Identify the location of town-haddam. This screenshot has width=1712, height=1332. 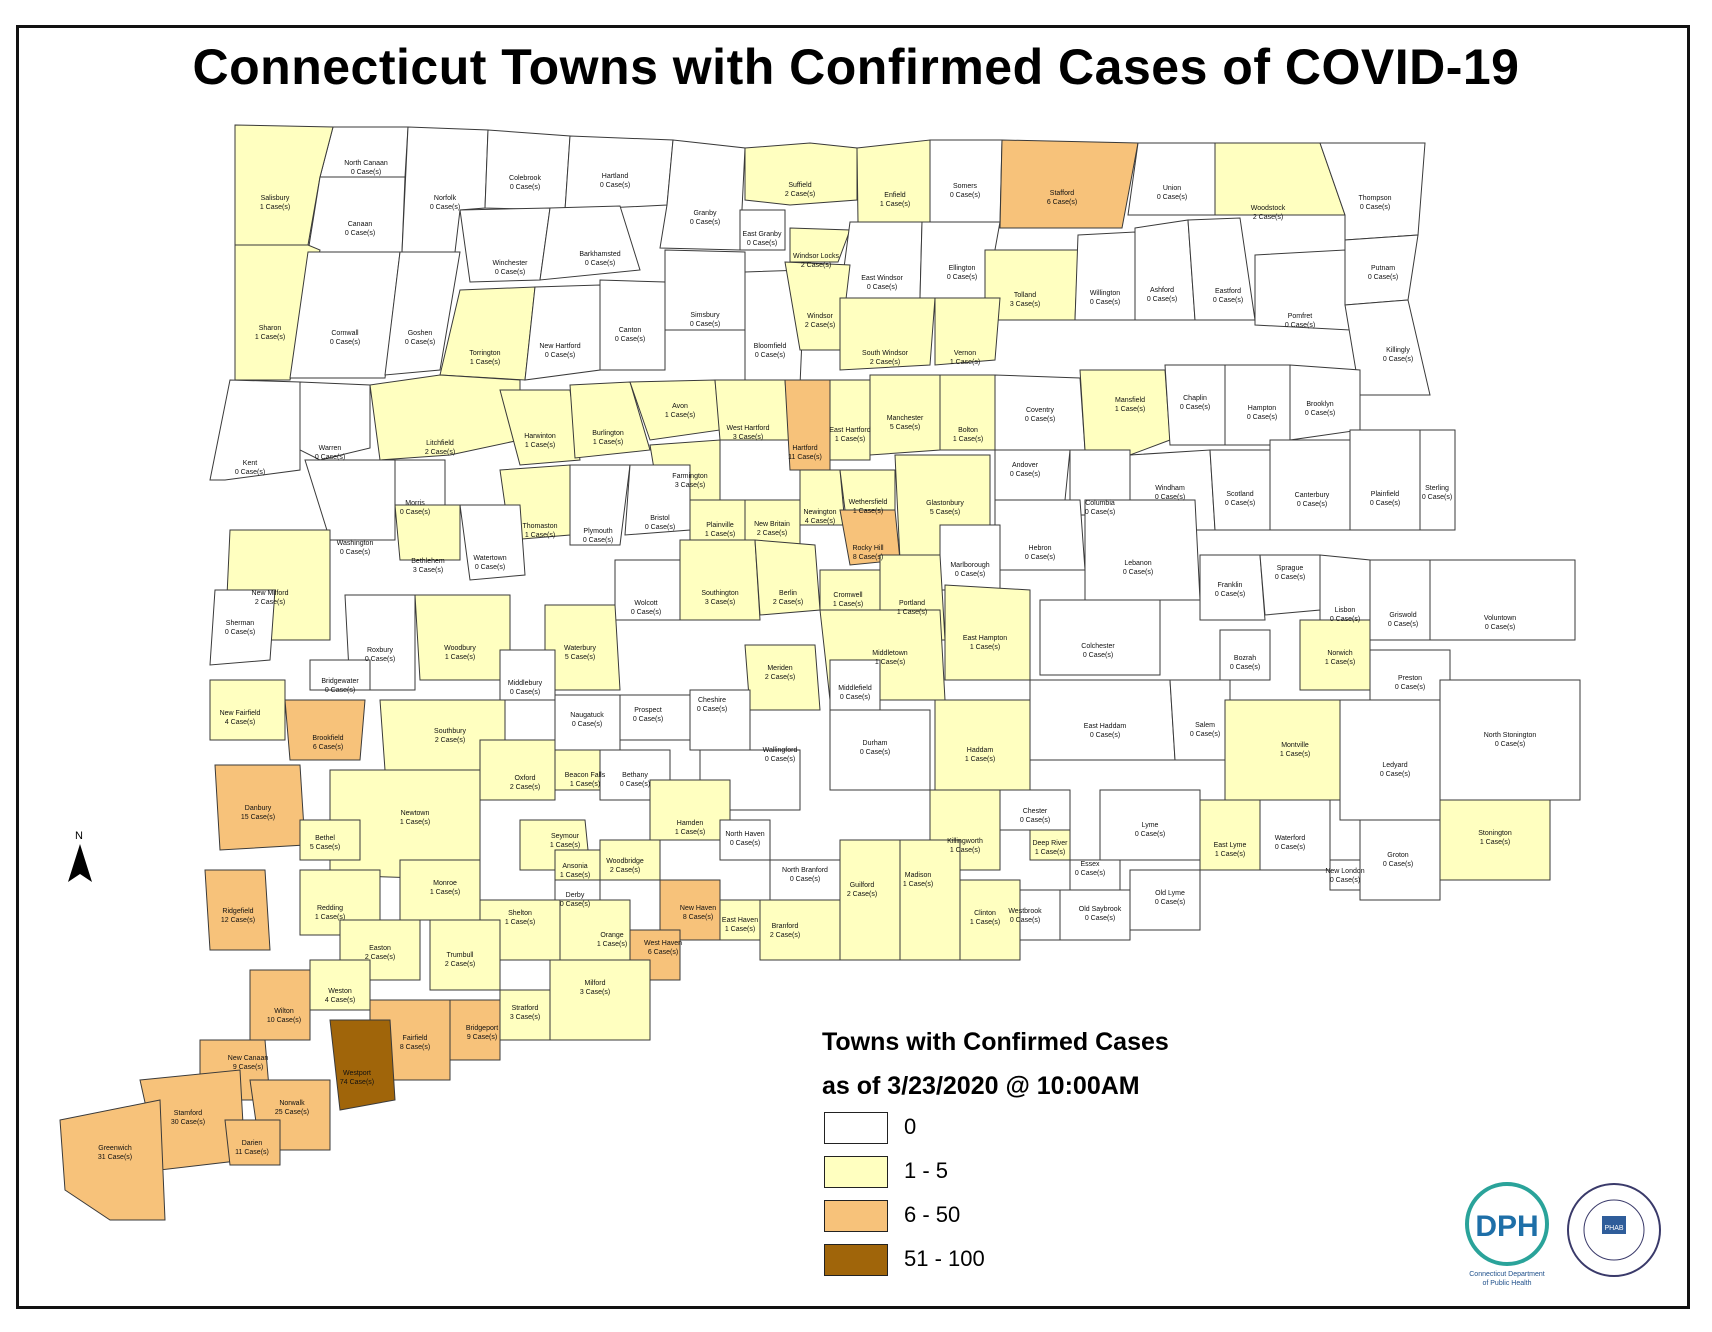
(982, 745).